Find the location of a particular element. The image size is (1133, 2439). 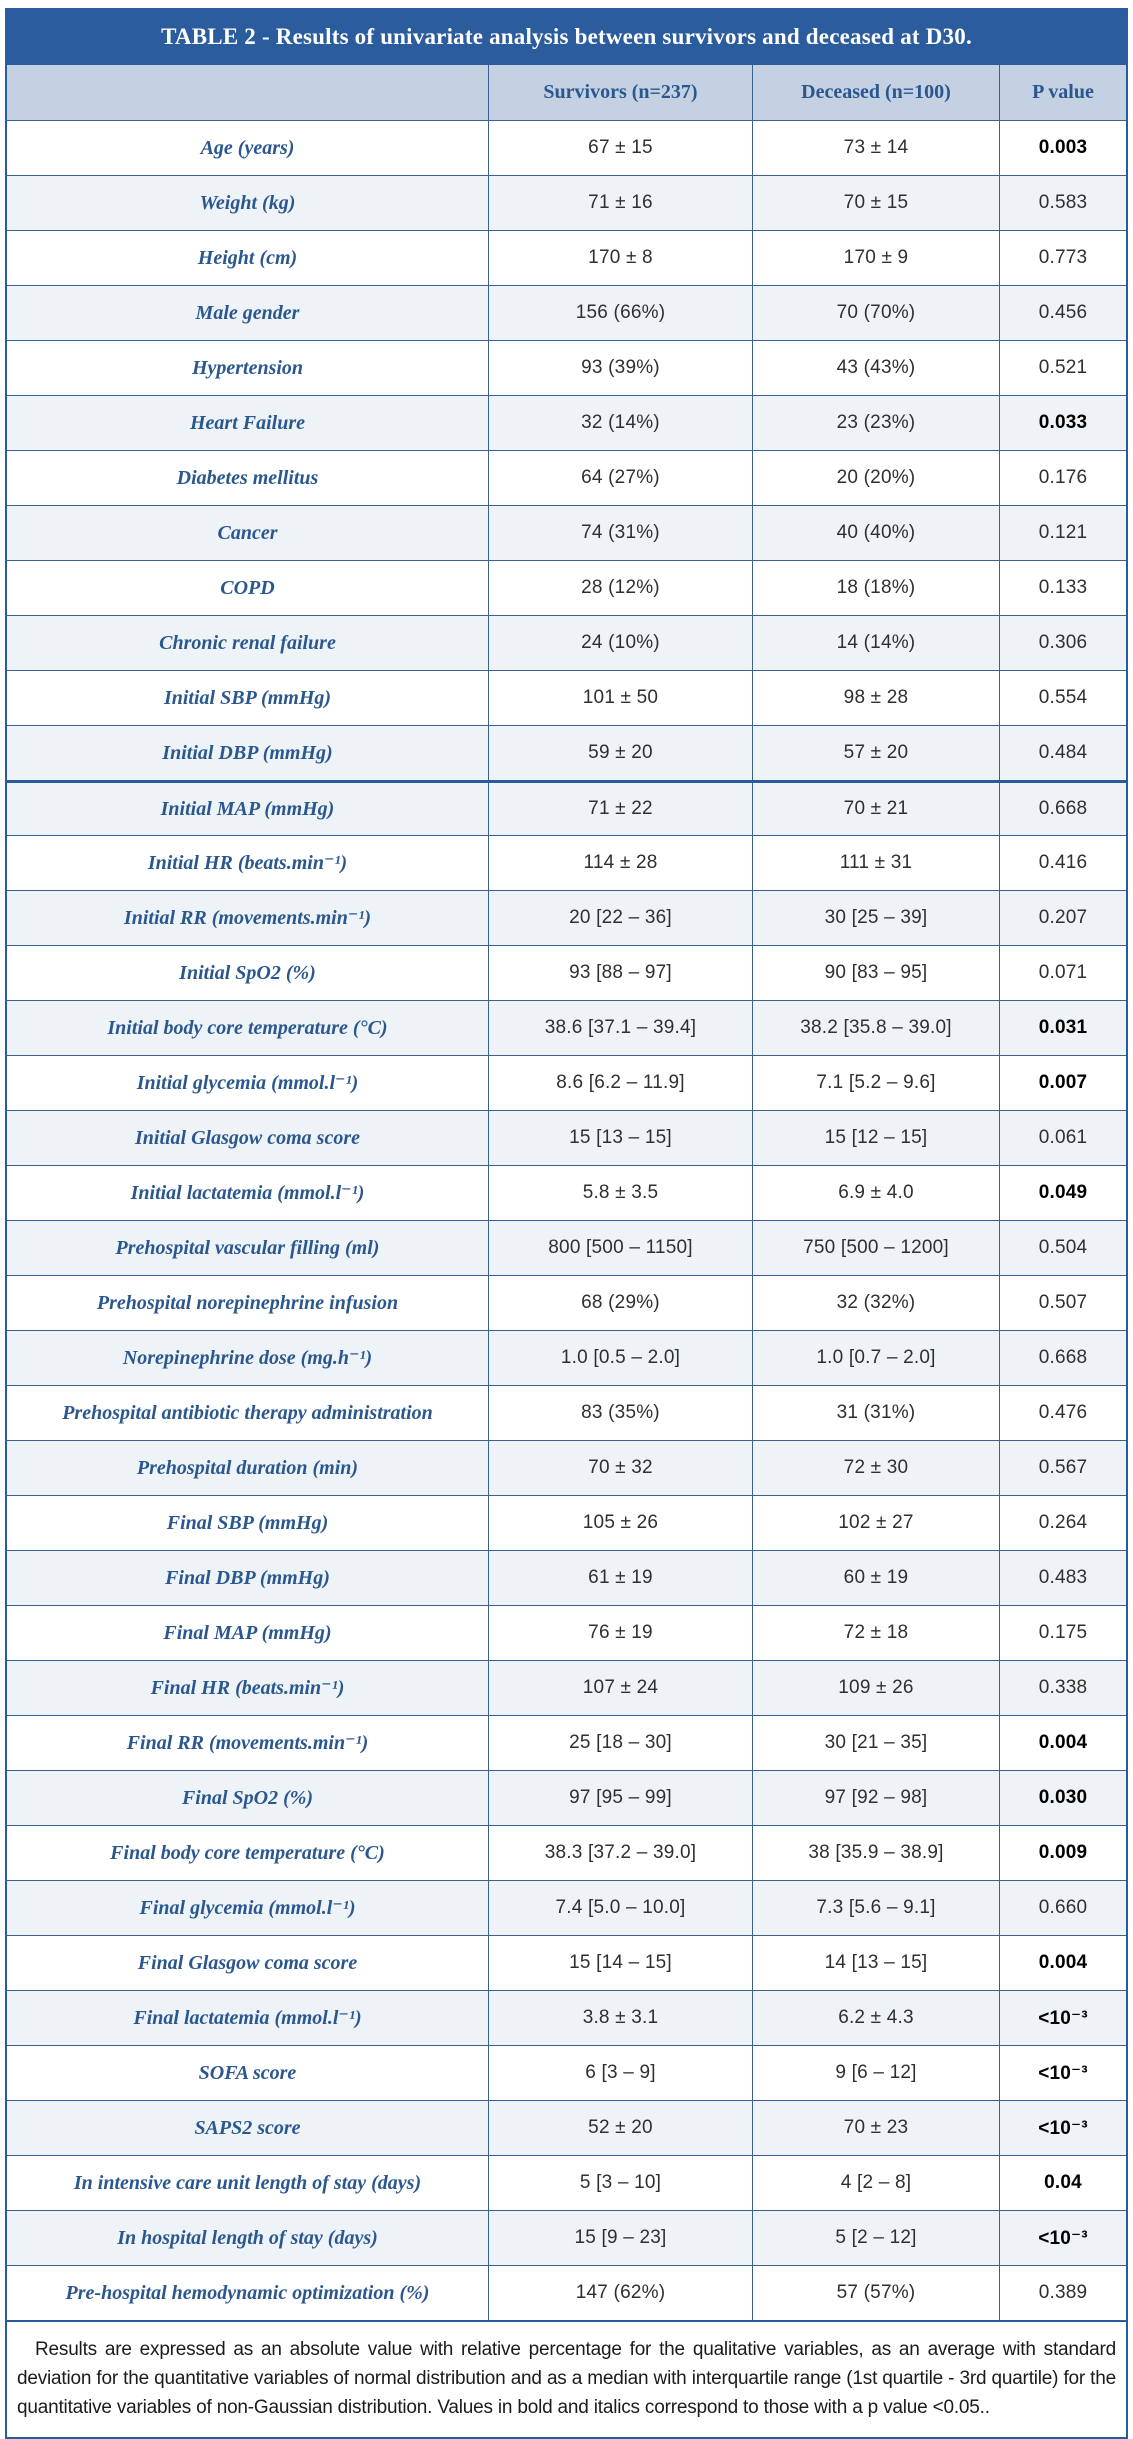

survivors-value: 7.4 [5.0 – 10.0] is located at coordinates (620, 1908).